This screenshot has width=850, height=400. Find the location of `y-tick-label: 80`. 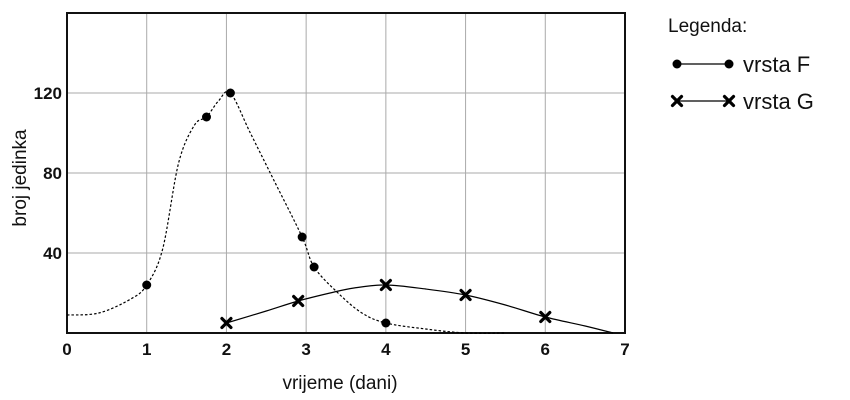

y-tick-label: 80 is located at coordinates (52, 173).